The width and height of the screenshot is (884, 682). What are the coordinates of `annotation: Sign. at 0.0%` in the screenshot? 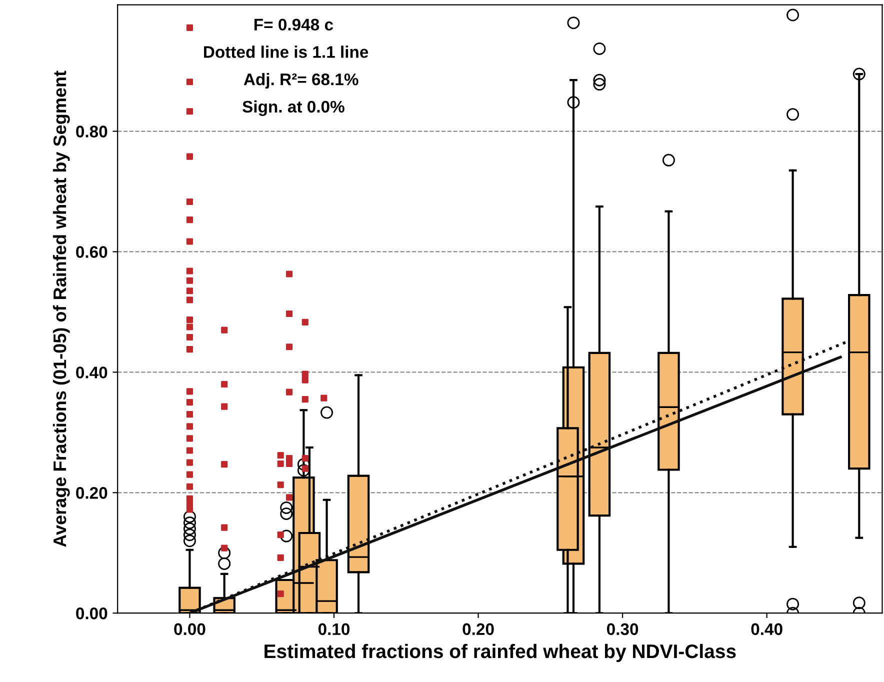 It's located at (293, 108).